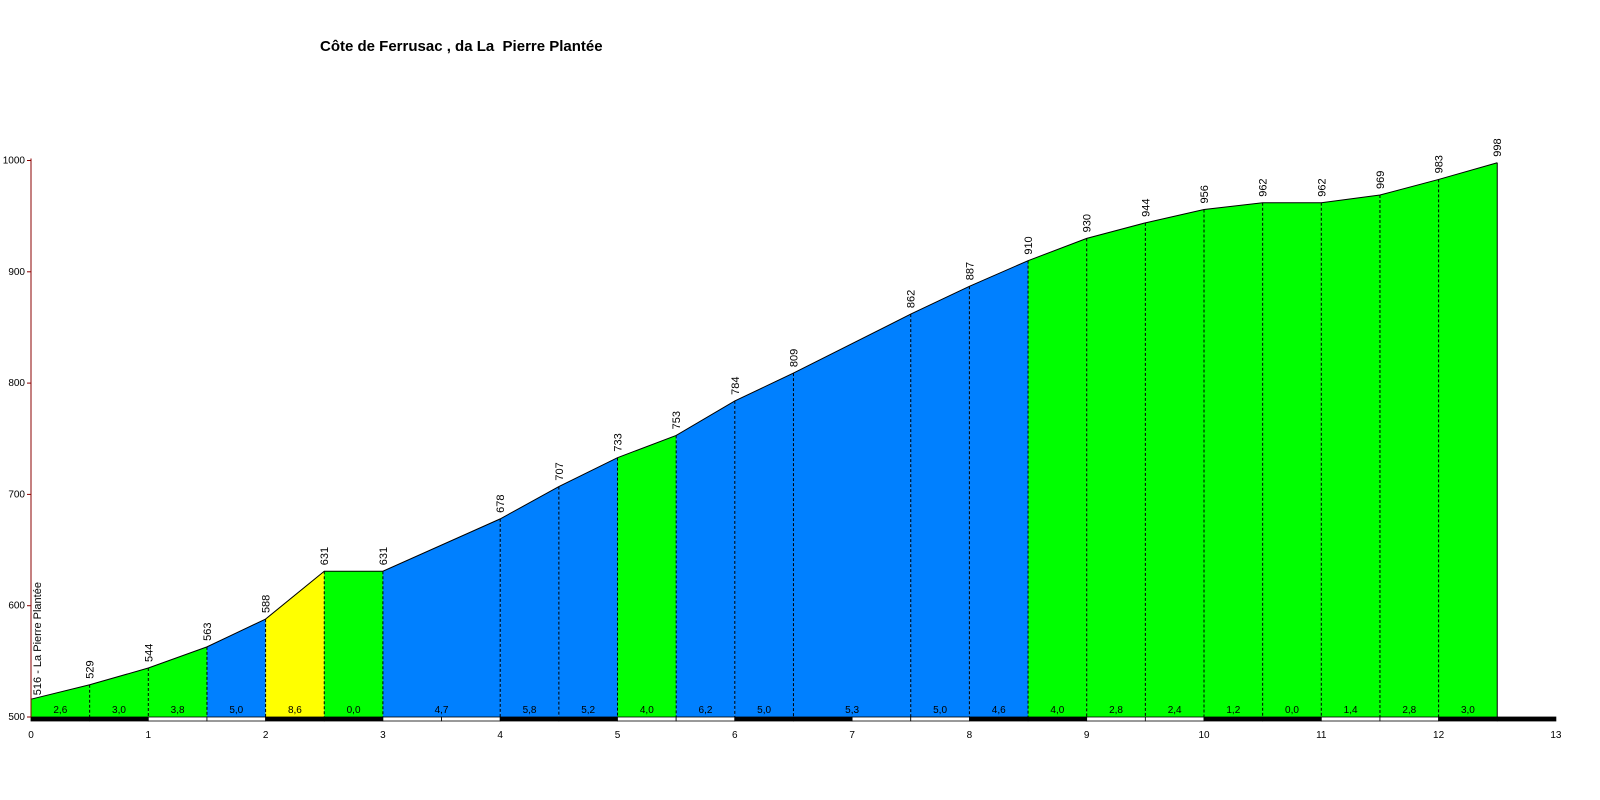  Describe the element at coordinates (560, 471) in the screenshot. I see `elevation-label: 707` at that location.